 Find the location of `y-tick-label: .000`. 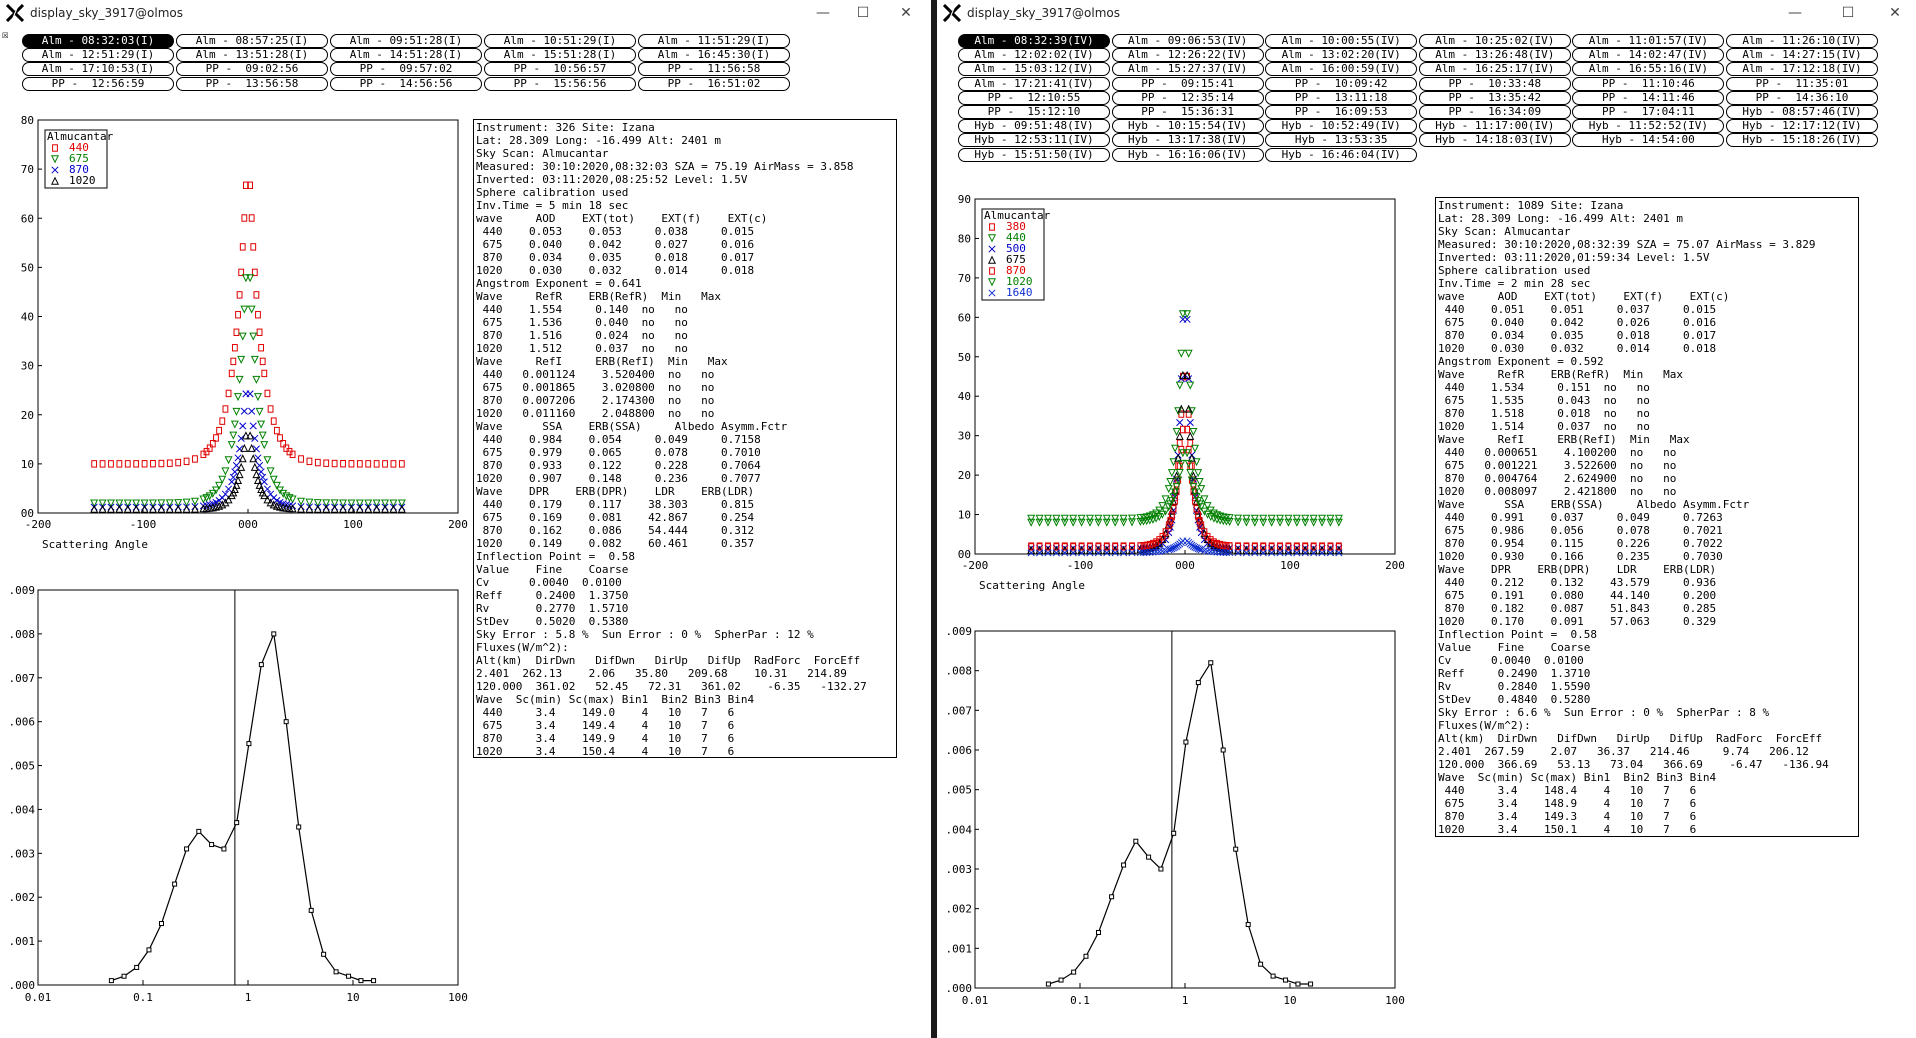

y-tick-label: .000 is located at coordinates (22, 985).